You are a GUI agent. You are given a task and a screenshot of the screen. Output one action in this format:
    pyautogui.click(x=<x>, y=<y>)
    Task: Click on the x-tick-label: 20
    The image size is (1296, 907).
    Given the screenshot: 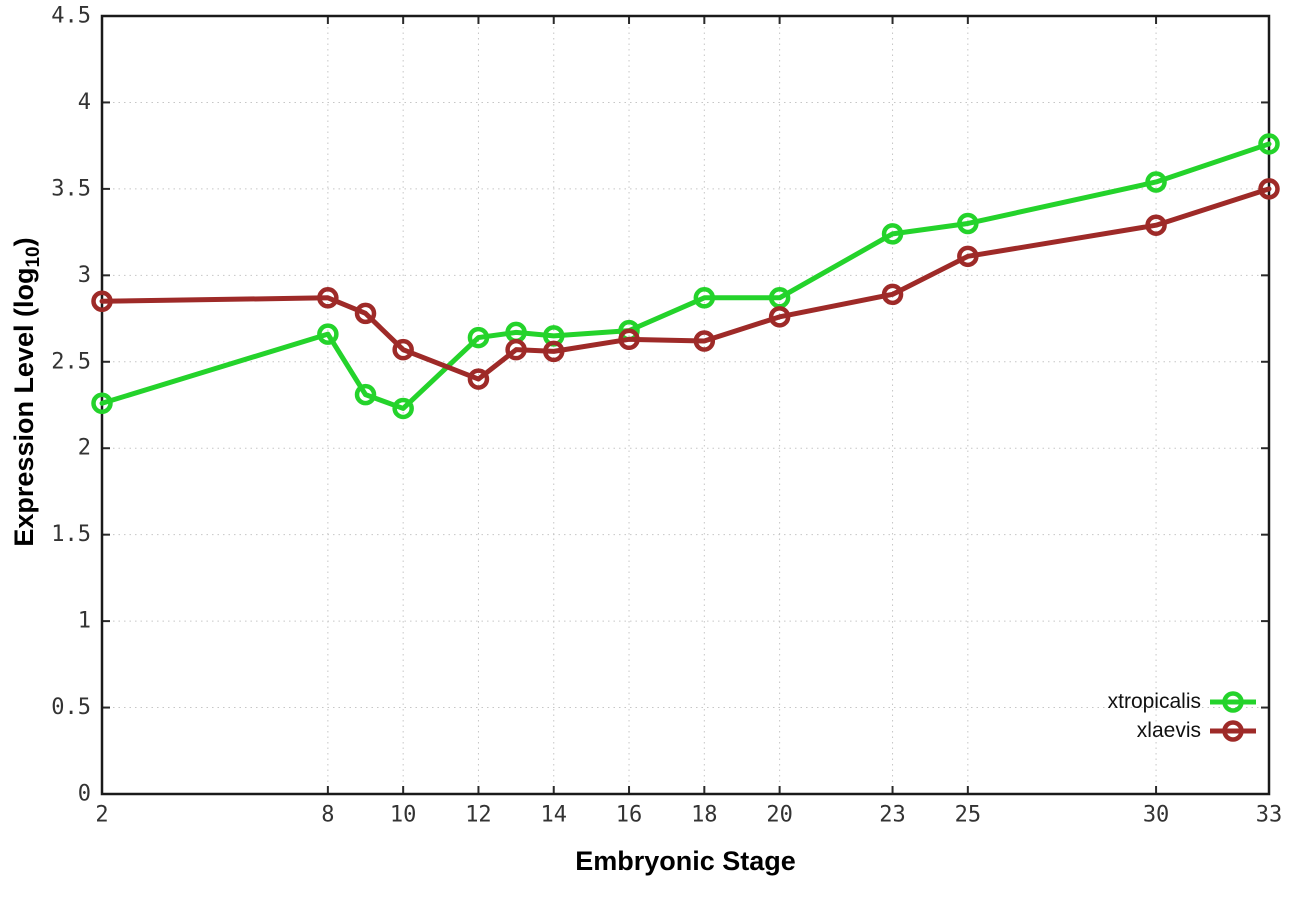 What is the action you would take?
    pyautogui.click(x=779, y=815)
    